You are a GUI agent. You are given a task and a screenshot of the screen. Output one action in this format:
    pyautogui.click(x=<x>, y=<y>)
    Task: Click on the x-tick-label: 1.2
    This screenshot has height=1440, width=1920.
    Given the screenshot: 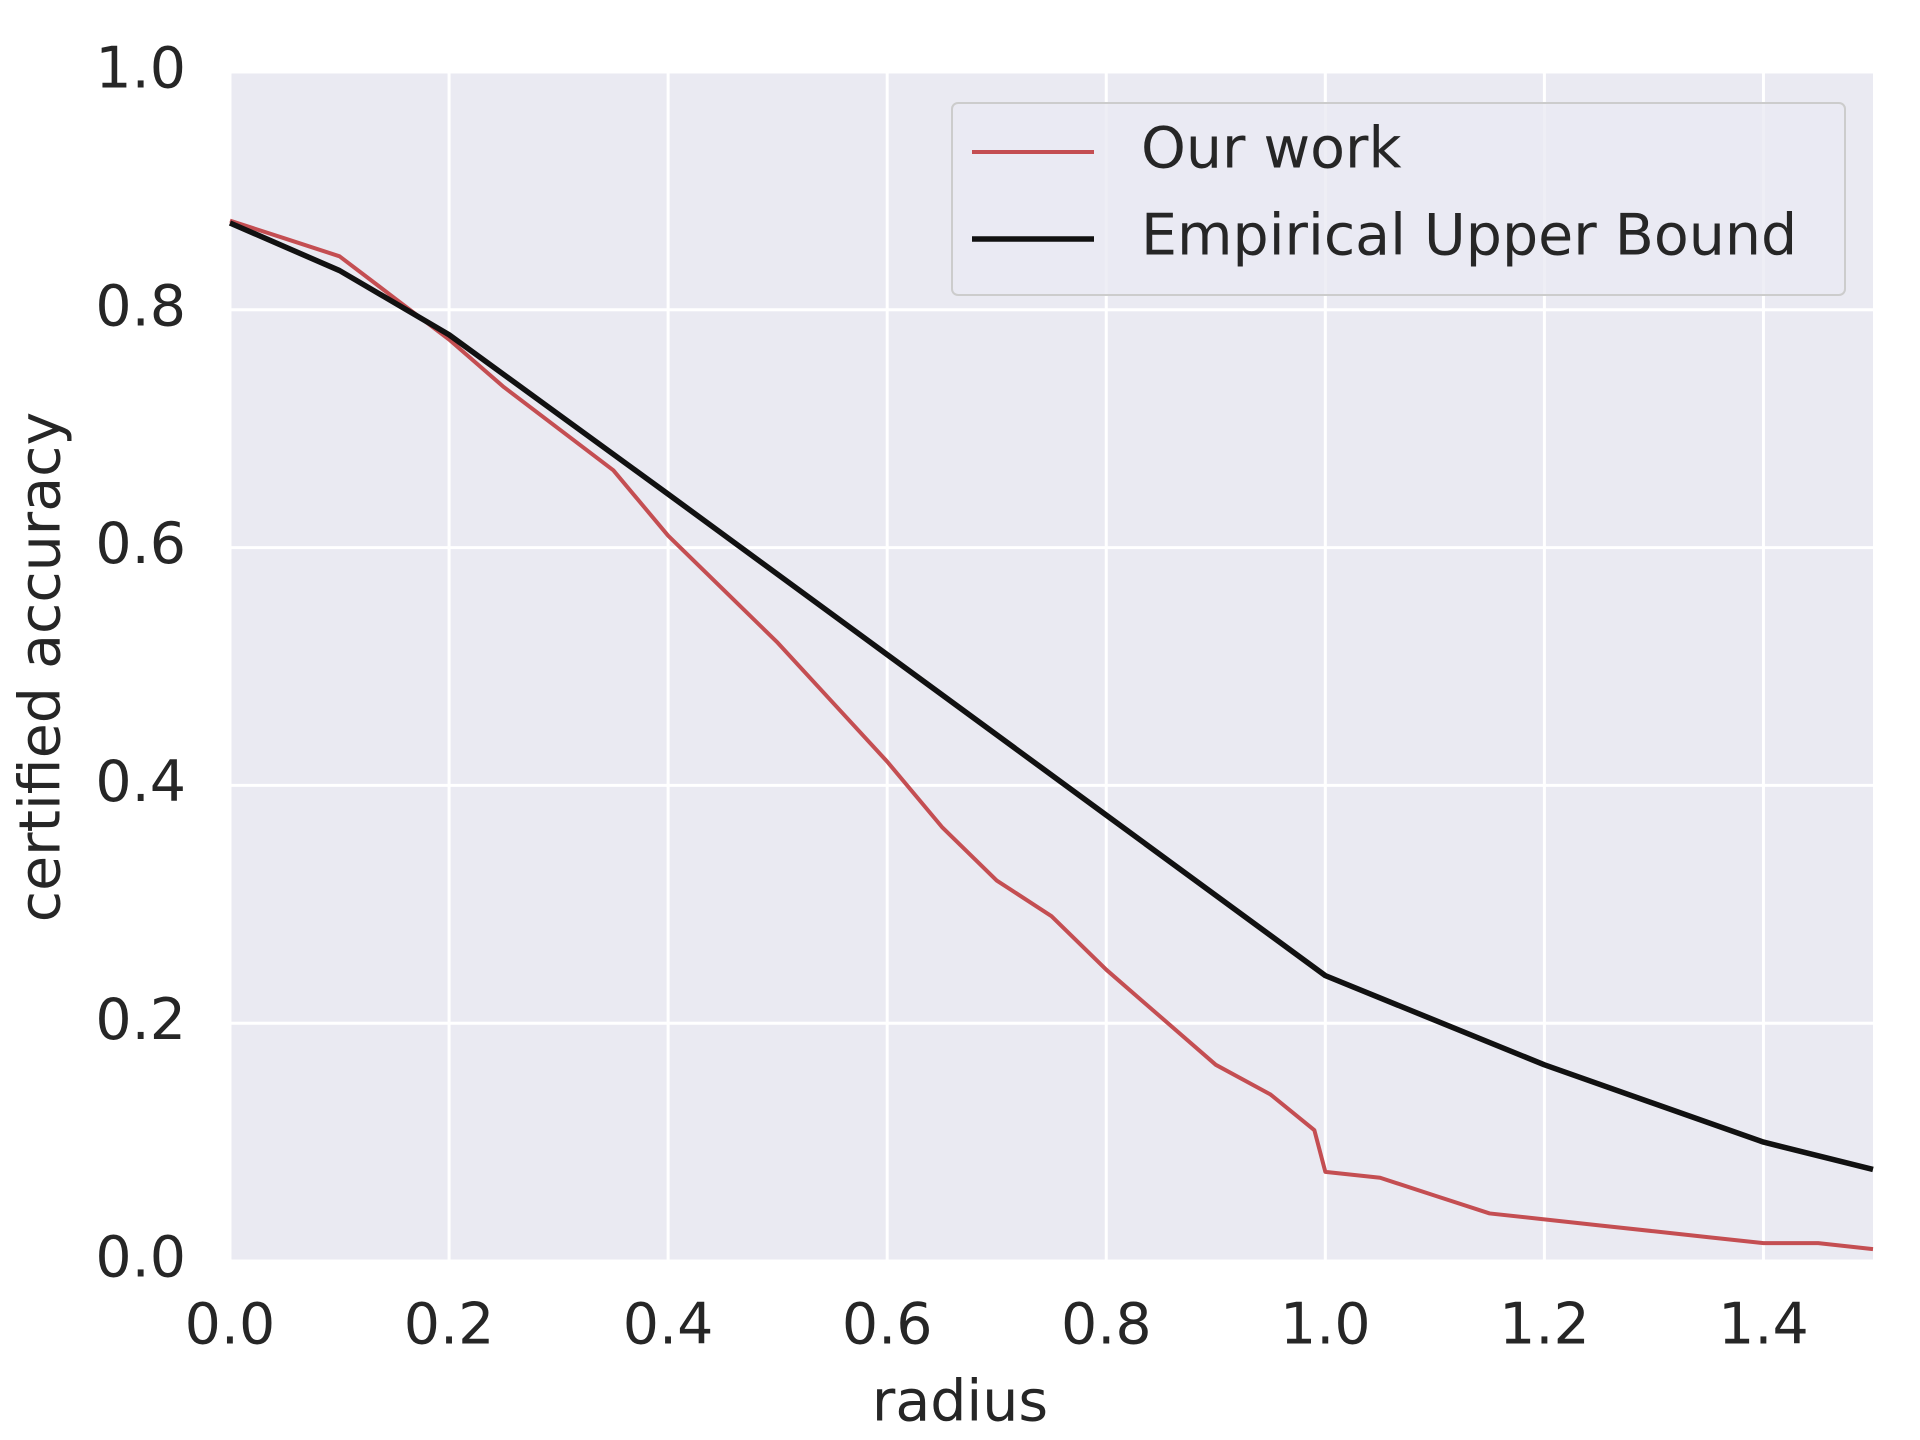 What is the action you would take?
    pyautogui.click(x=1544, y=1325)
    